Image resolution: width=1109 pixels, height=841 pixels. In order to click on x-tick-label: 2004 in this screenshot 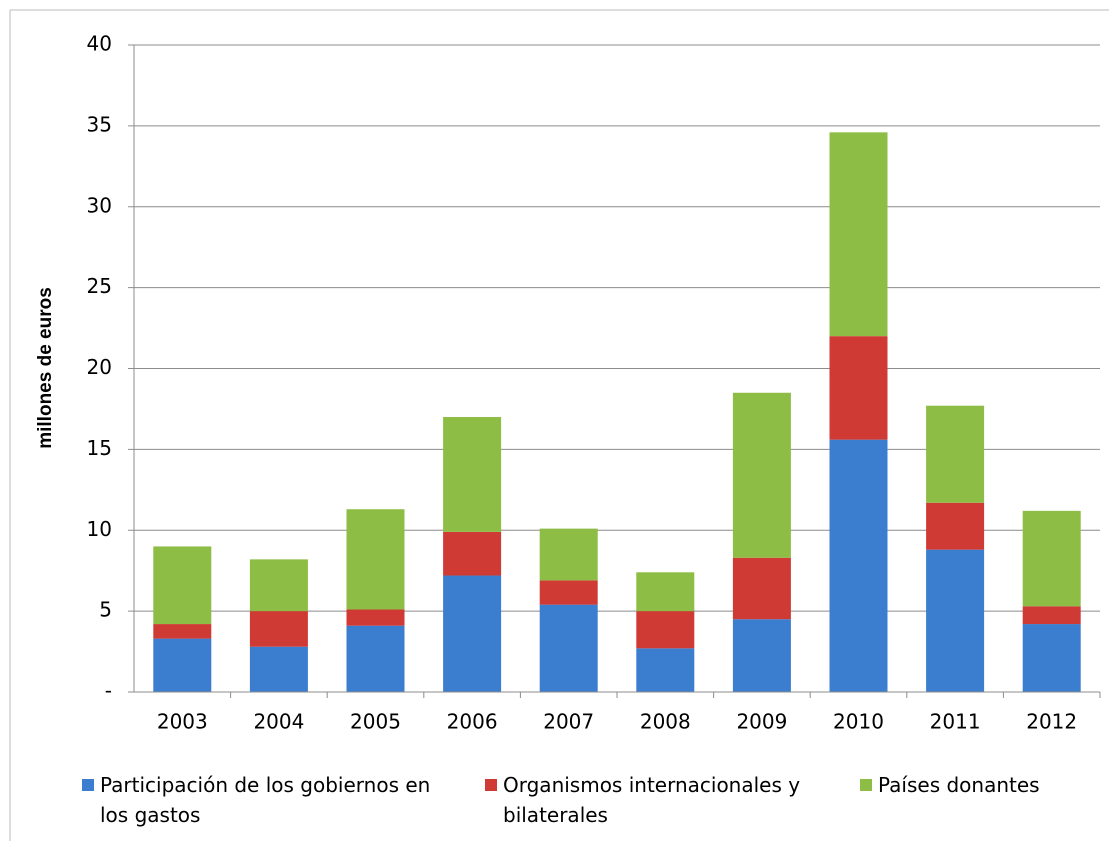, I will do `click(278, 722)`.